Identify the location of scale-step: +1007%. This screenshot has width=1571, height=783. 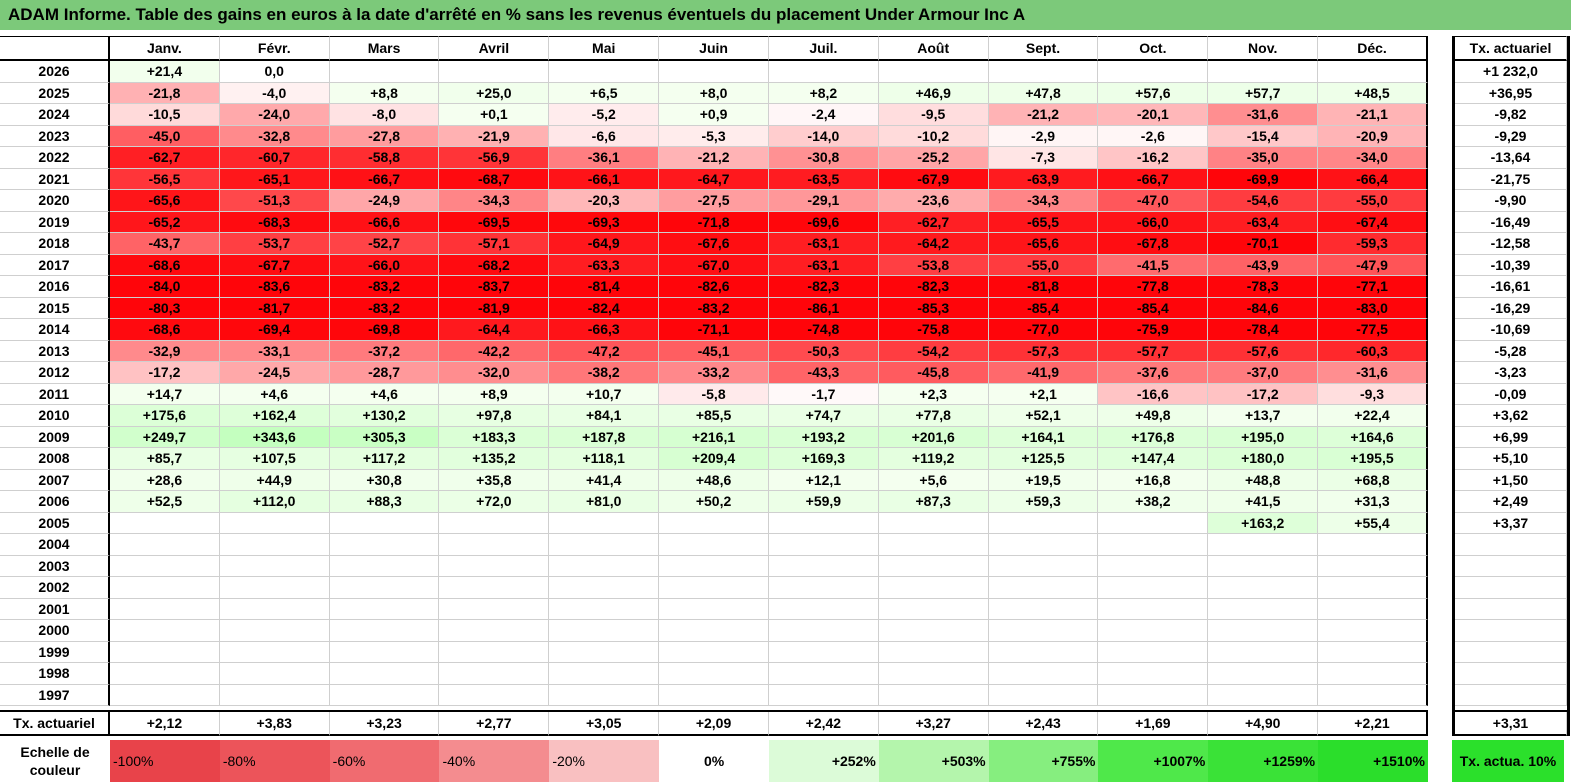
(1153, 761).